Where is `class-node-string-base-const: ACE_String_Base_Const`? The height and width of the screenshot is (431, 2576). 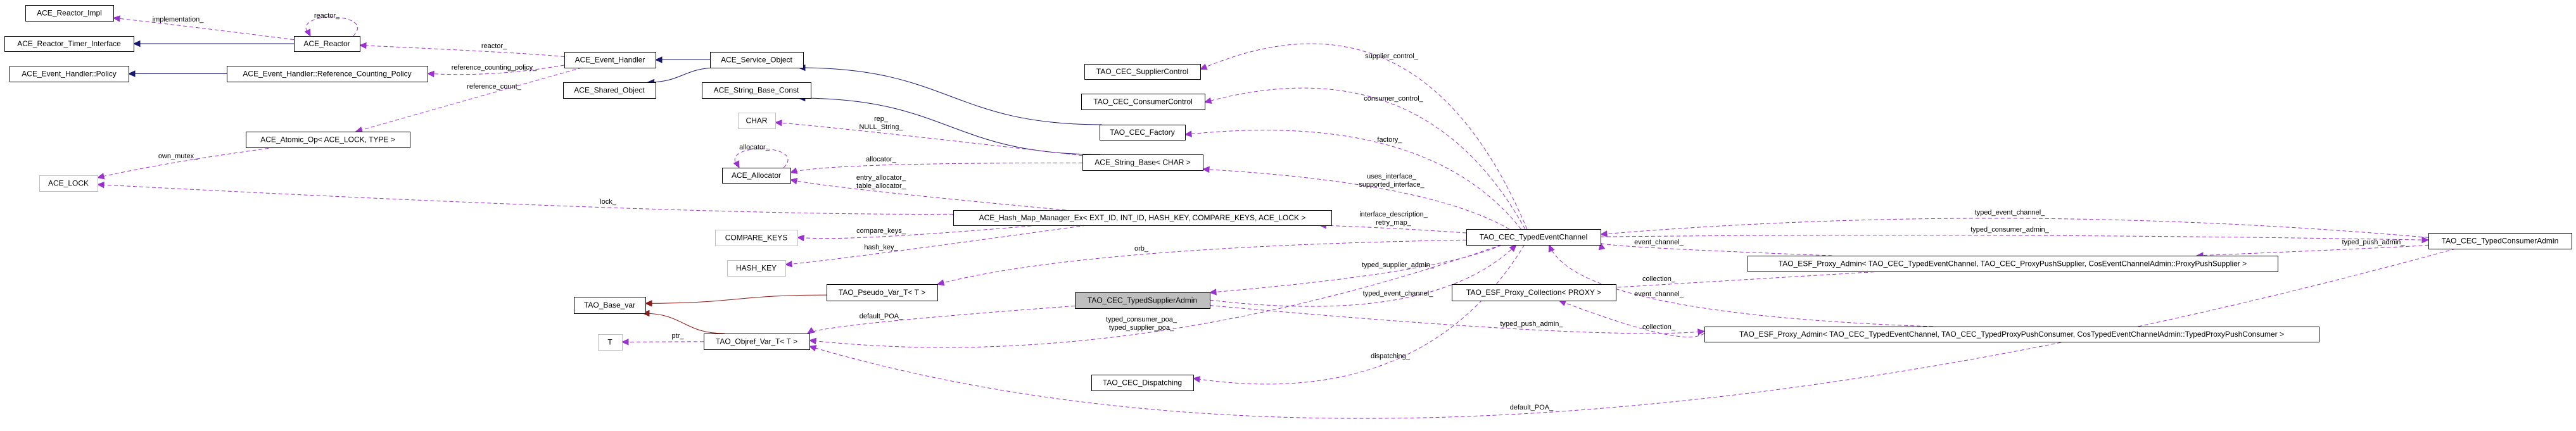
class-node-string-base-const: ACE_String_Base_Const is located at coordinates (756, 90).